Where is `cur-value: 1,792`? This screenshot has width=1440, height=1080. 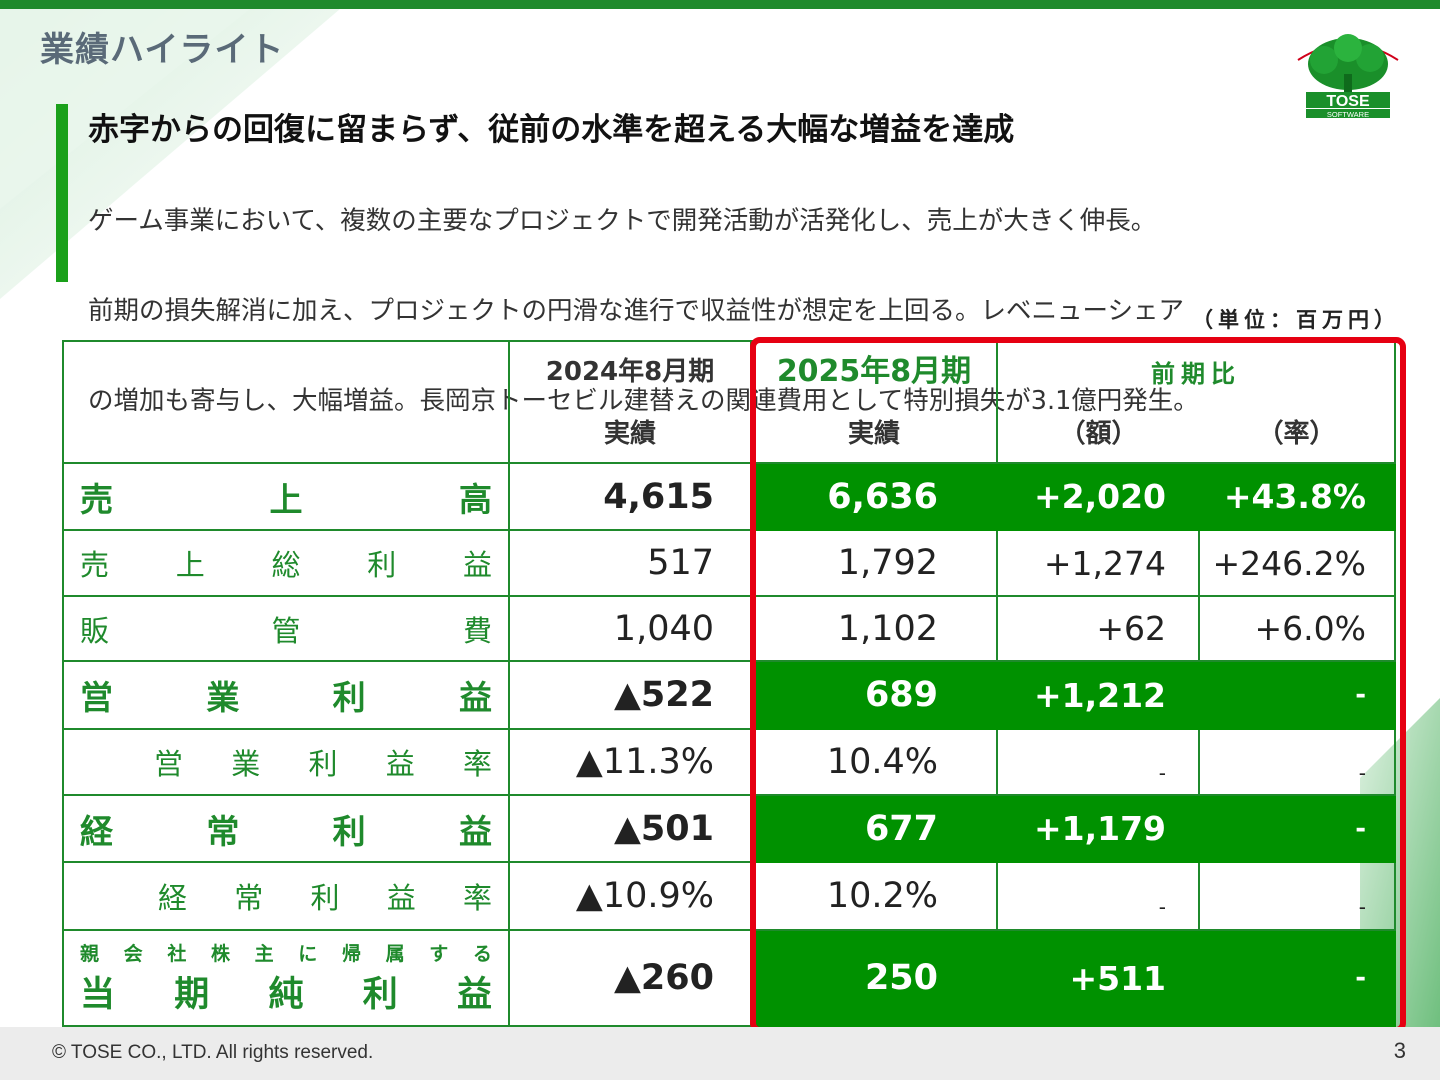
cur-value: 1,792 is located at coordinates (874, 563).